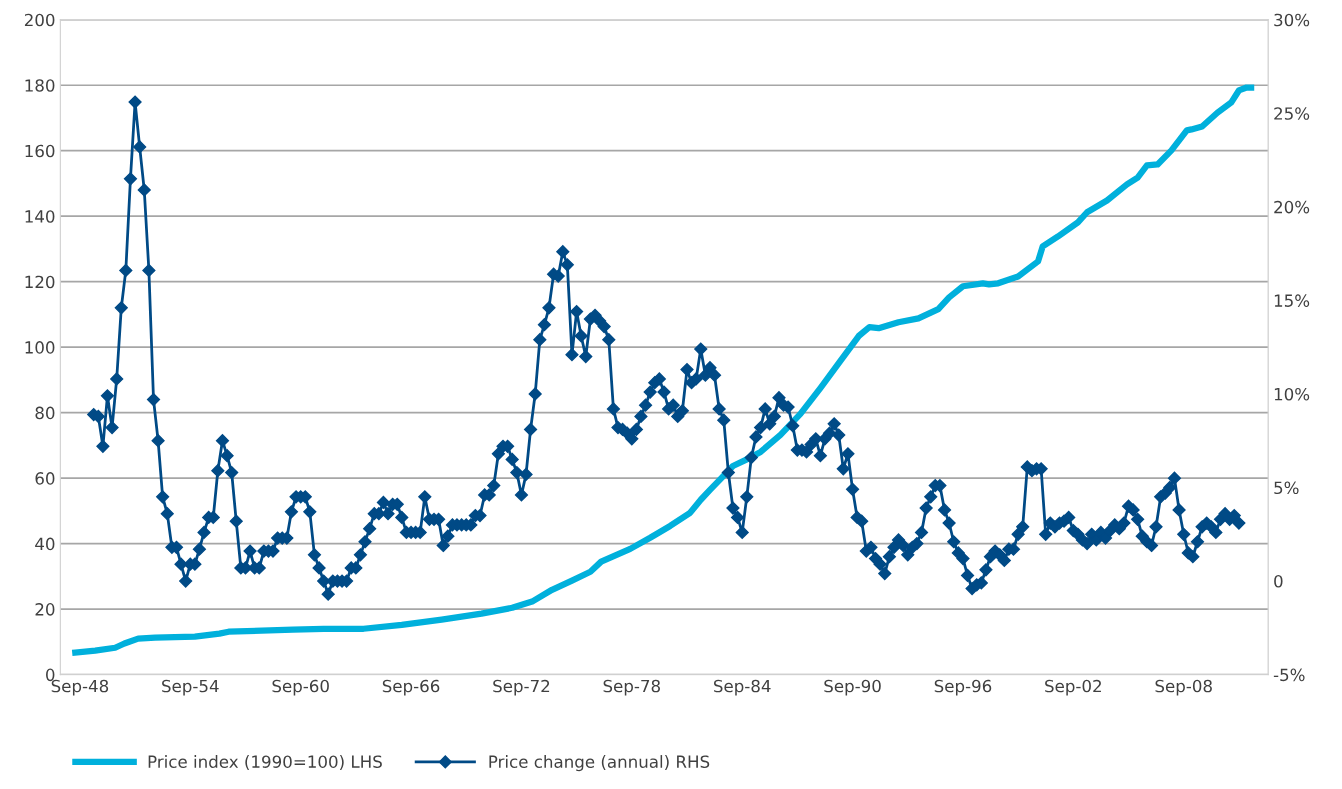  Describe the element at coordinates (1292, 394) in the screenshot. I see `y2-tick-label: 10%` at that location.